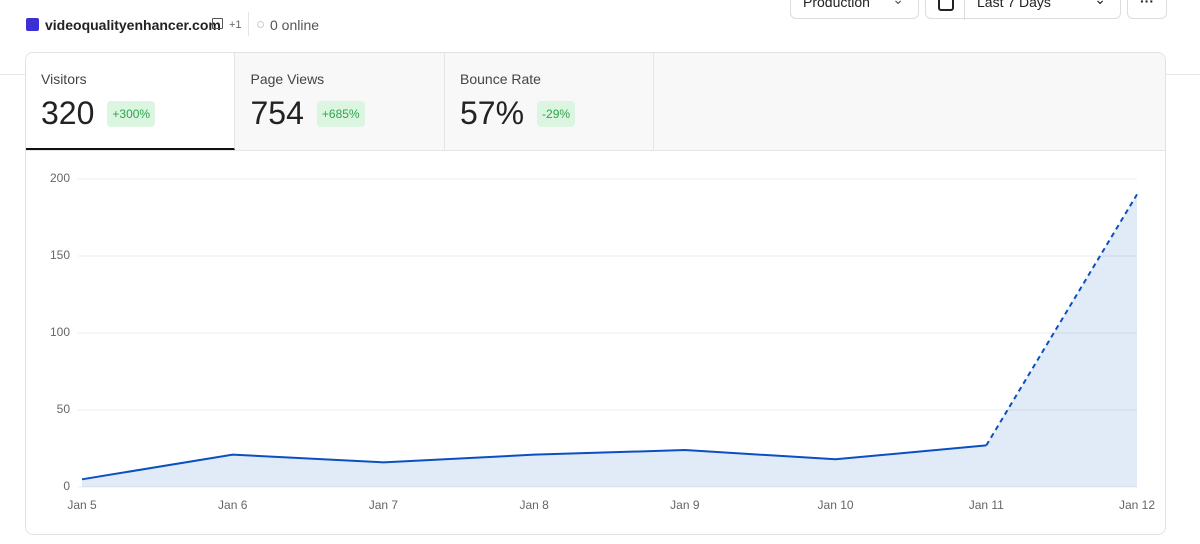  I want to click on environment-select: Production ⌄, so click(854, 9).